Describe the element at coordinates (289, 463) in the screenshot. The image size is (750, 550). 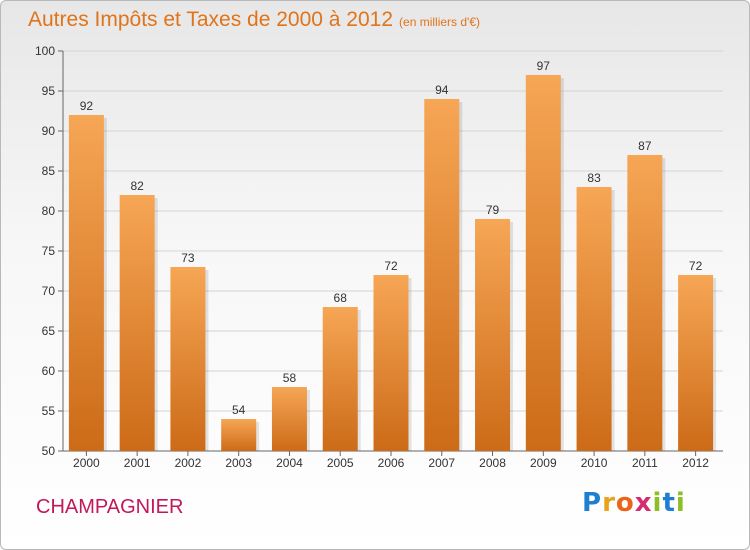
I see `x-tick-label: 2004` at that location.